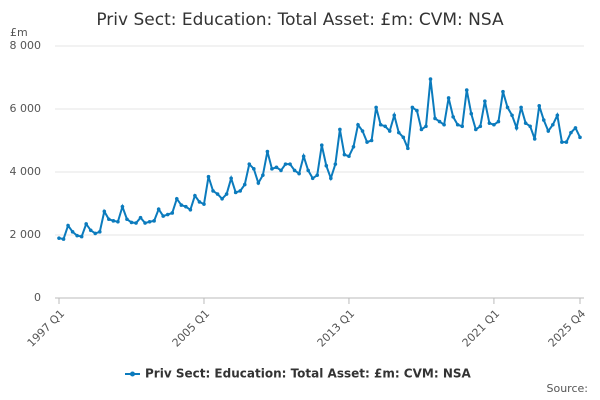 The width and height of the screenshot is (600, 400). Describe the element at coordinates (26, 45) in the screenshot. I see `y-tick-label: 8 000` at that location.